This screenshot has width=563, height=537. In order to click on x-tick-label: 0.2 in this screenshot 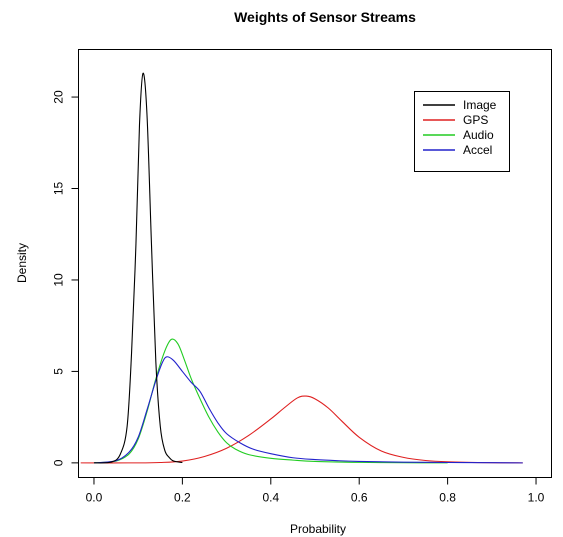, I will do `click(182, 498)`.